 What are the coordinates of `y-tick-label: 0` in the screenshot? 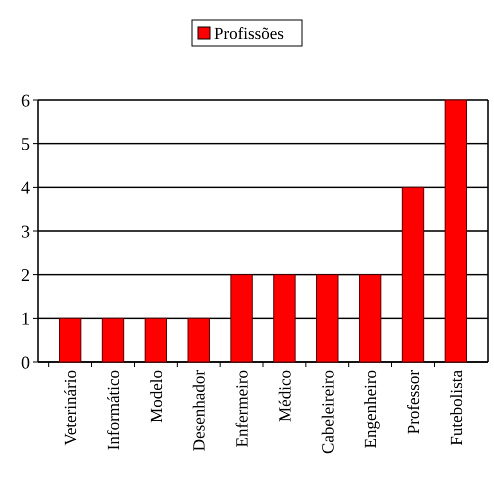 It's located at (25, 362).